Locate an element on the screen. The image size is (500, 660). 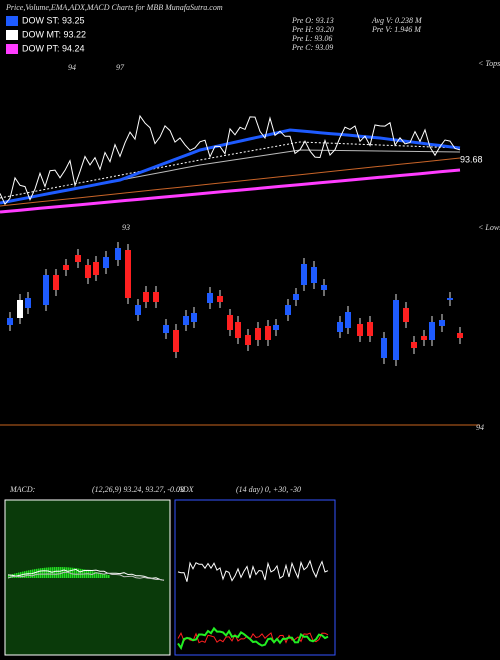
info: Pre C: 93.09 is located at coordinates (312, 47).